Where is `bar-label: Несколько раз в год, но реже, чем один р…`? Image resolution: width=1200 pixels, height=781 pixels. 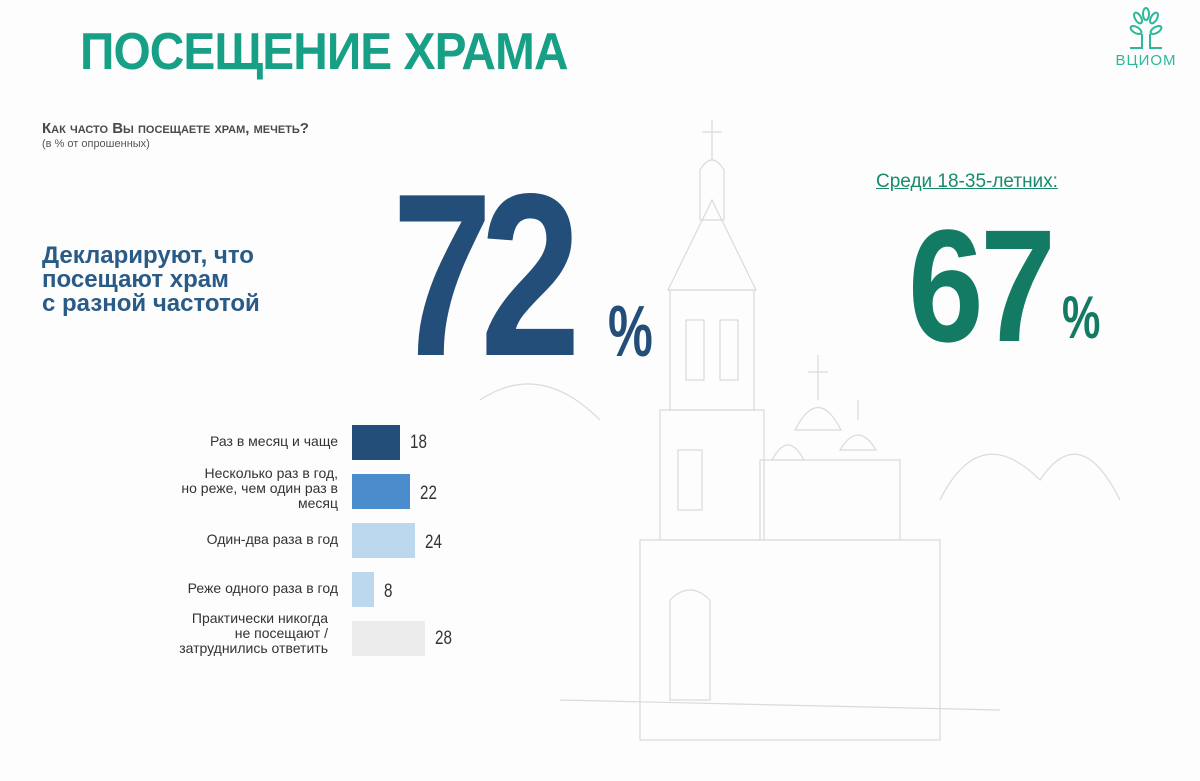
bar-label: Несколько раз в год, но реже, чем один р… is located at coordinates (259, 488).